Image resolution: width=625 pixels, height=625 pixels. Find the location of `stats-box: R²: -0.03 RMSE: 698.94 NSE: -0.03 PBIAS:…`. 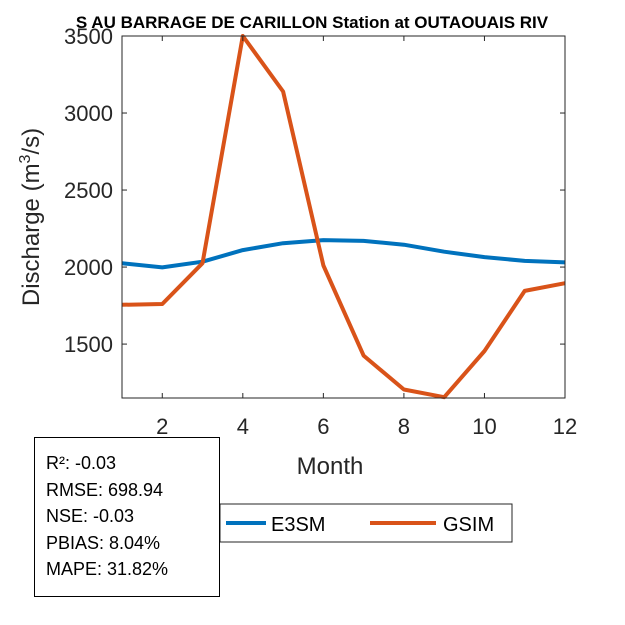

stats-box: R²: -0.03 RMSE: 698.94 NSE: -0.03 PBIAS:… is located at coordinates (127, 517).